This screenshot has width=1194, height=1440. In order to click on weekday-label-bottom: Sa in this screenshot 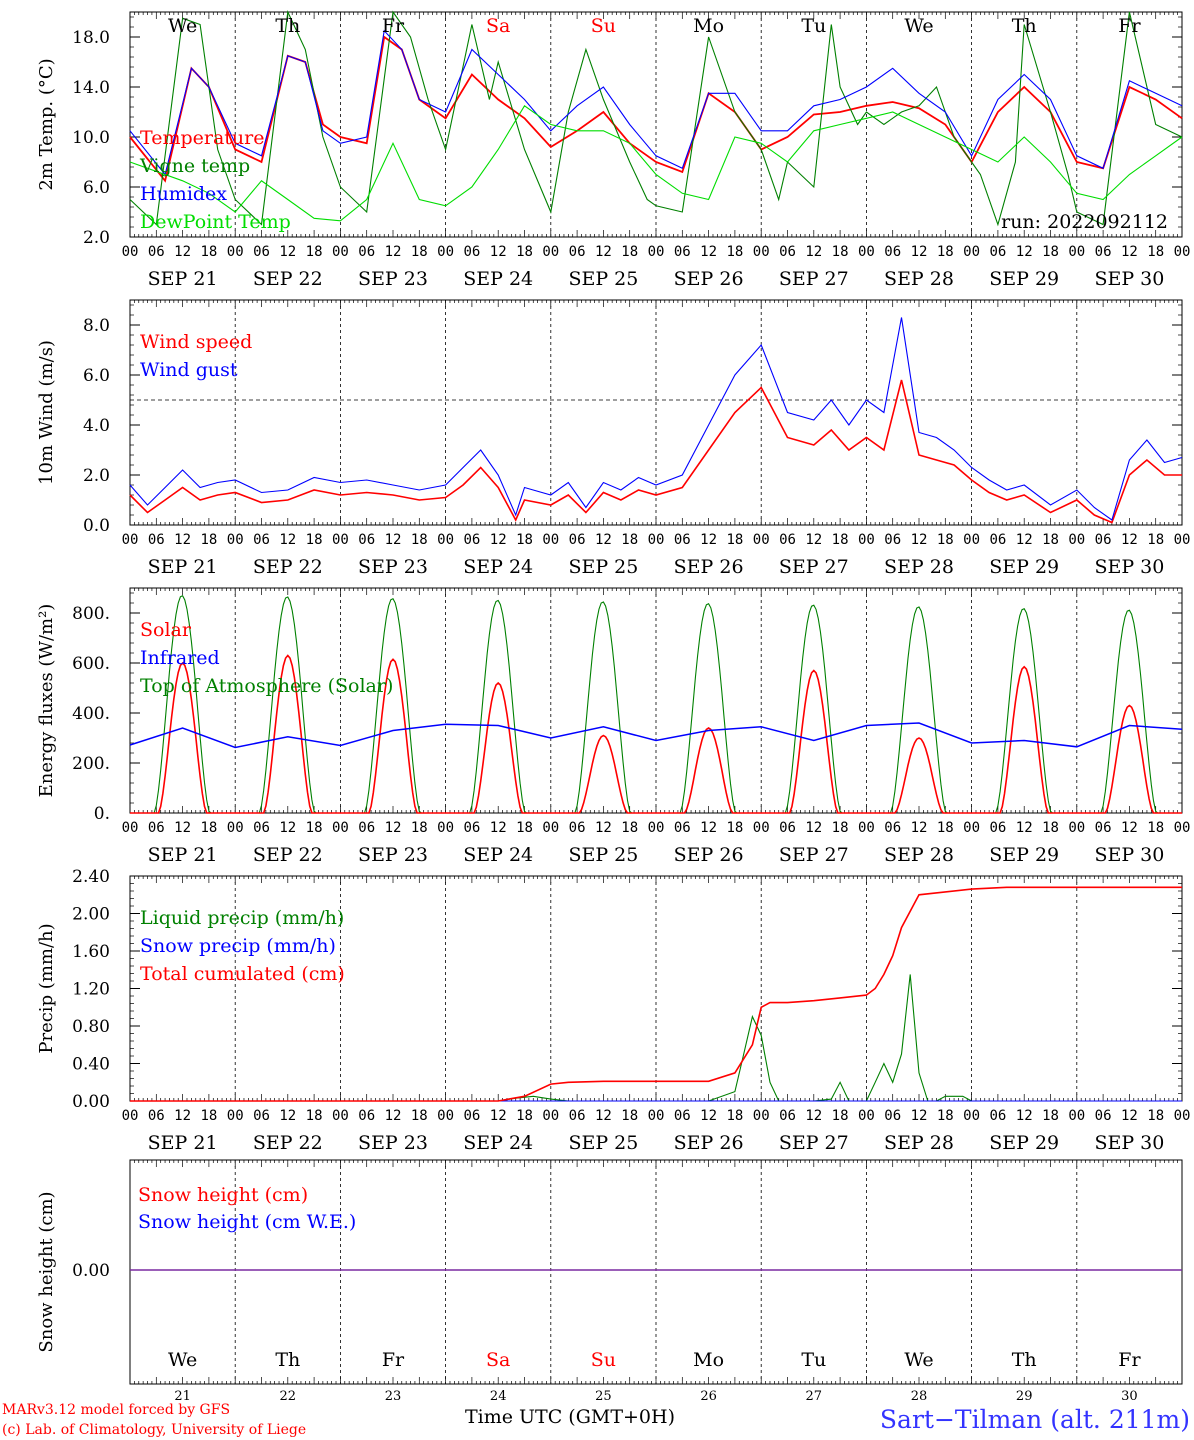, I will do `click(498, 1360)`.